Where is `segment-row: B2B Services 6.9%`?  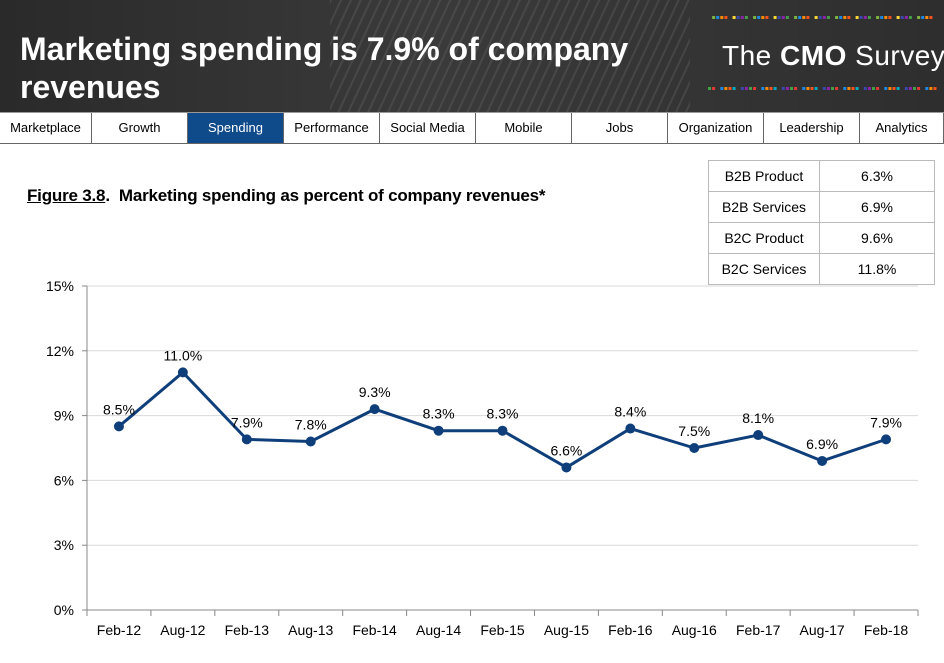 segment-row: B2B Services 6.9% is located at coordinates (821, 207).